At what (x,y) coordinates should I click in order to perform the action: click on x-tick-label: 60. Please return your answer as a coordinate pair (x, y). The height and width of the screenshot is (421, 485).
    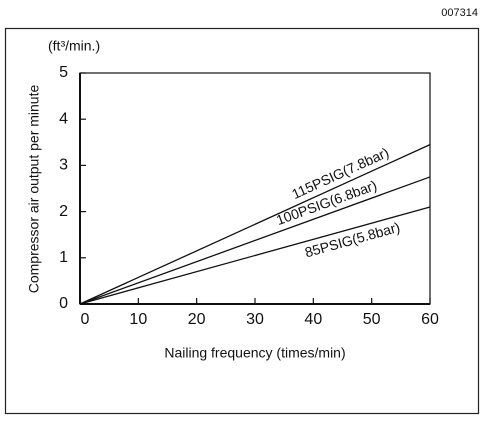
    Looking at the image, I should click on (430, 319).